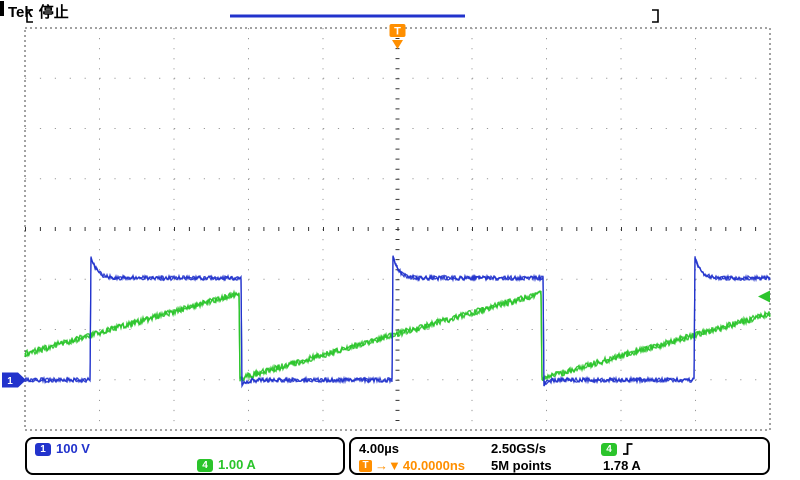 The height and width of the screenshot is (480, 800). Describe the element at coordinates (521, 465) in the screenshot. I see `record-length-readout: 5M points` at that location.